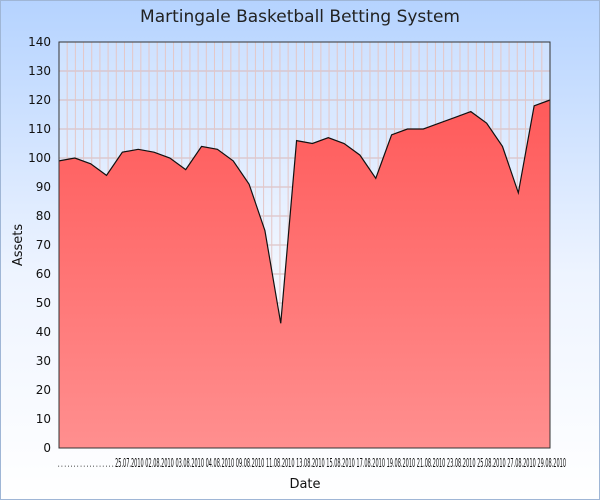  I want to click on y-tick-label: 130, so click(39, 71).